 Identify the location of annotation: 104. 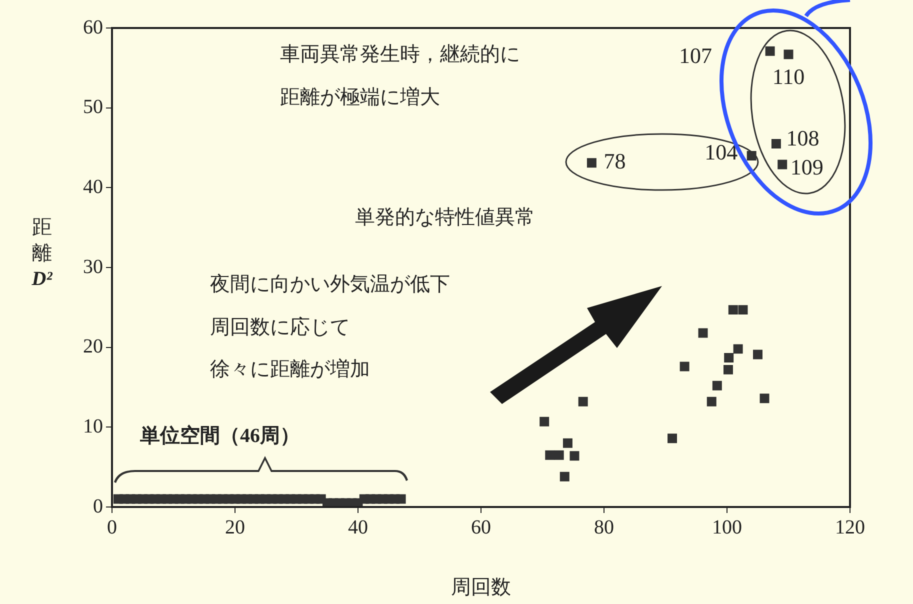
(721, 152).